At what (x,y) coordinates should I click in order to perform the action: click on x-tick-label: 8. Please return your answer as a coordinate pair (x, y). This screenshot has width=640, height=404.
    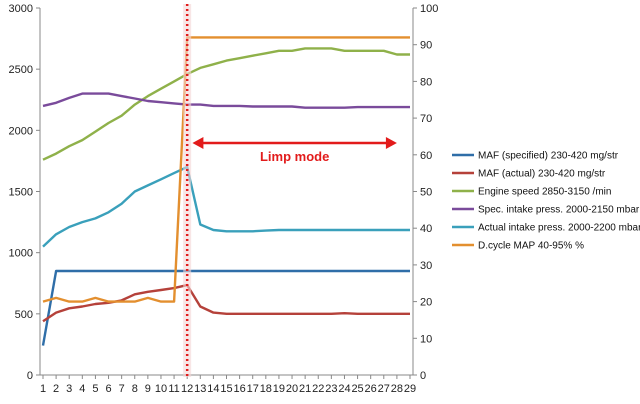
    Looking at the image, I should click on (135, 389).